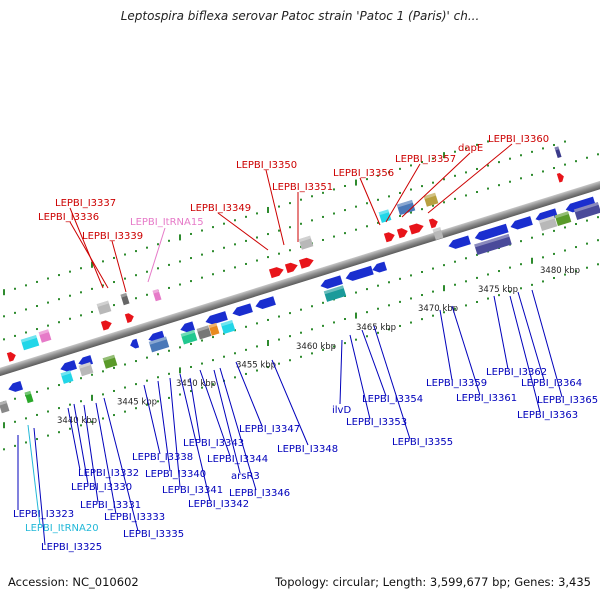 This screenshot has height=600, width=600. Describe the element at coordinates (269, 429) in the screenshot. I see `gene-label-LEPBI_I3347: LEPBI_I3347` at that location.